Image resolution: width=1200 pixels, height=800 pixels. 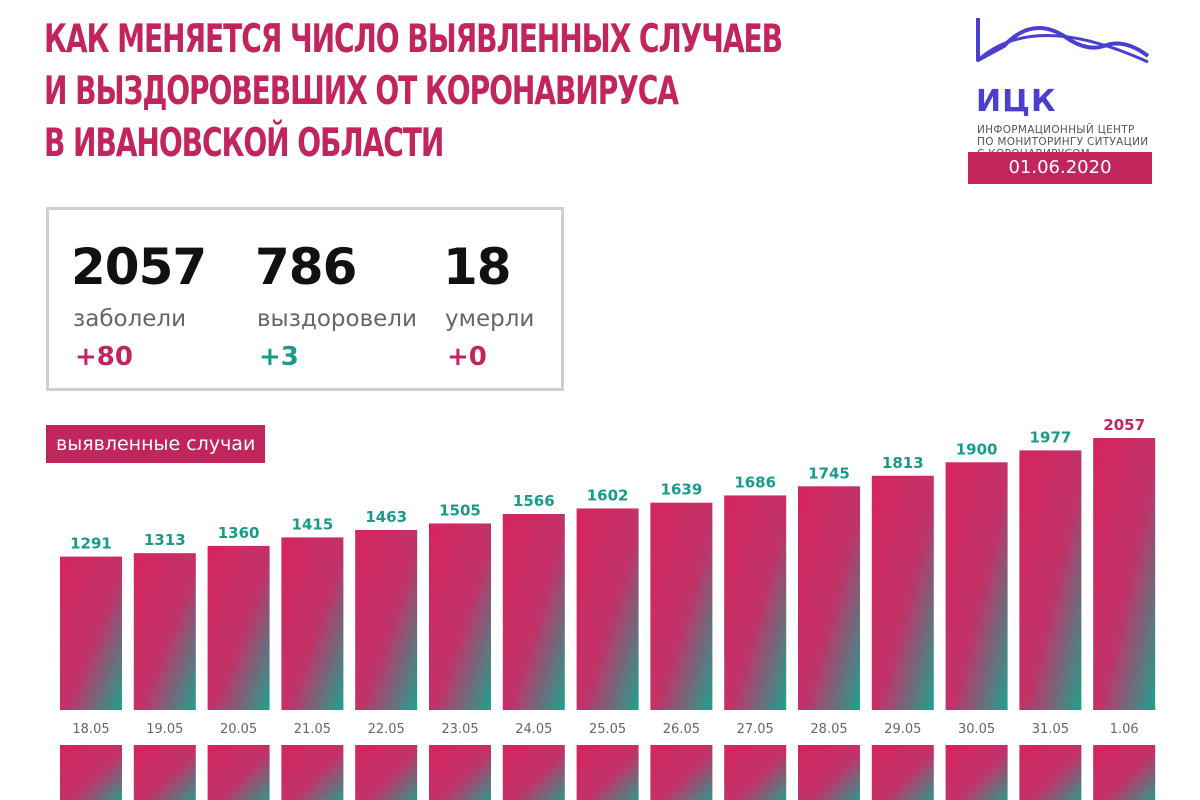 What do you see at coordinates (361, 91) in the screenshot?
I see `title-line-2: И ВЫЗДОРОВЕВШИХ ОТ КОРОНАВИРУСА` at bounding box center [361, 91].